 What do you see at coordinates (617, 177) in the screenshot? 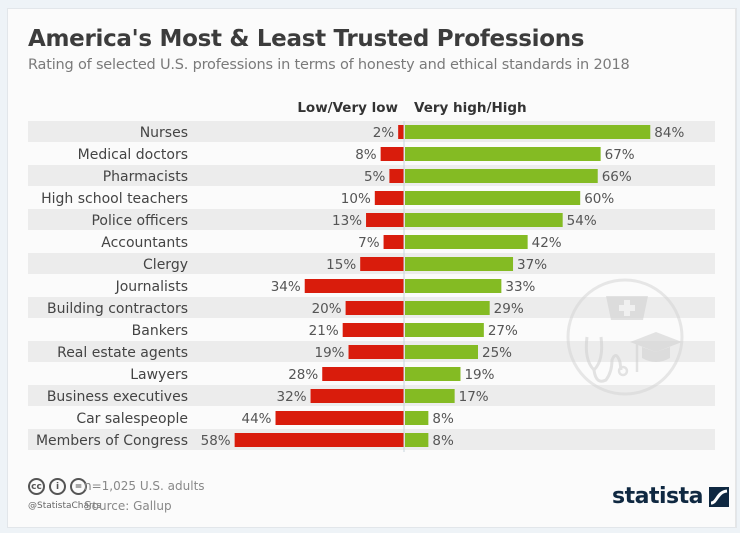
I see `data-label-high: 66%` at bounding box center [617, 177].